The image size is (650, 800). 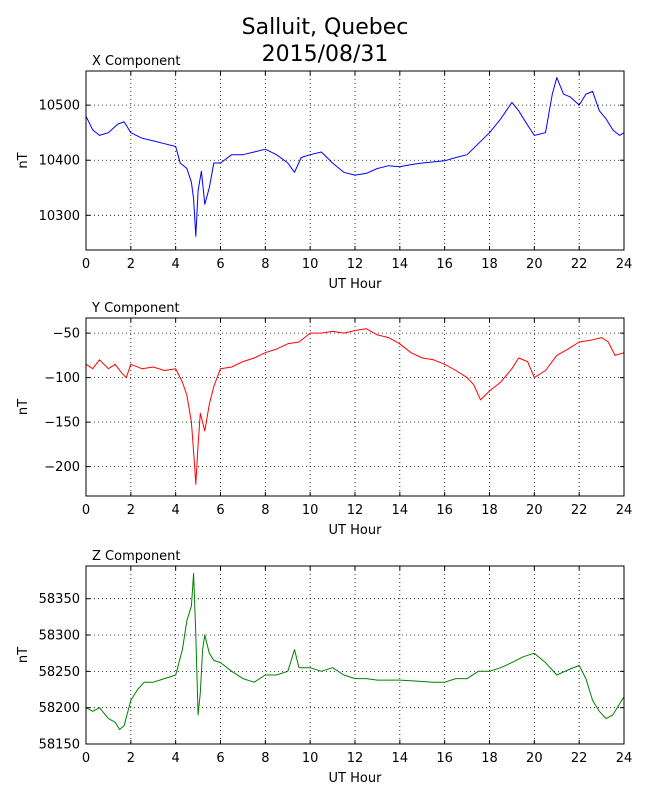 I want to click on y-tick-label: 58150, so click(x=59, y=745).